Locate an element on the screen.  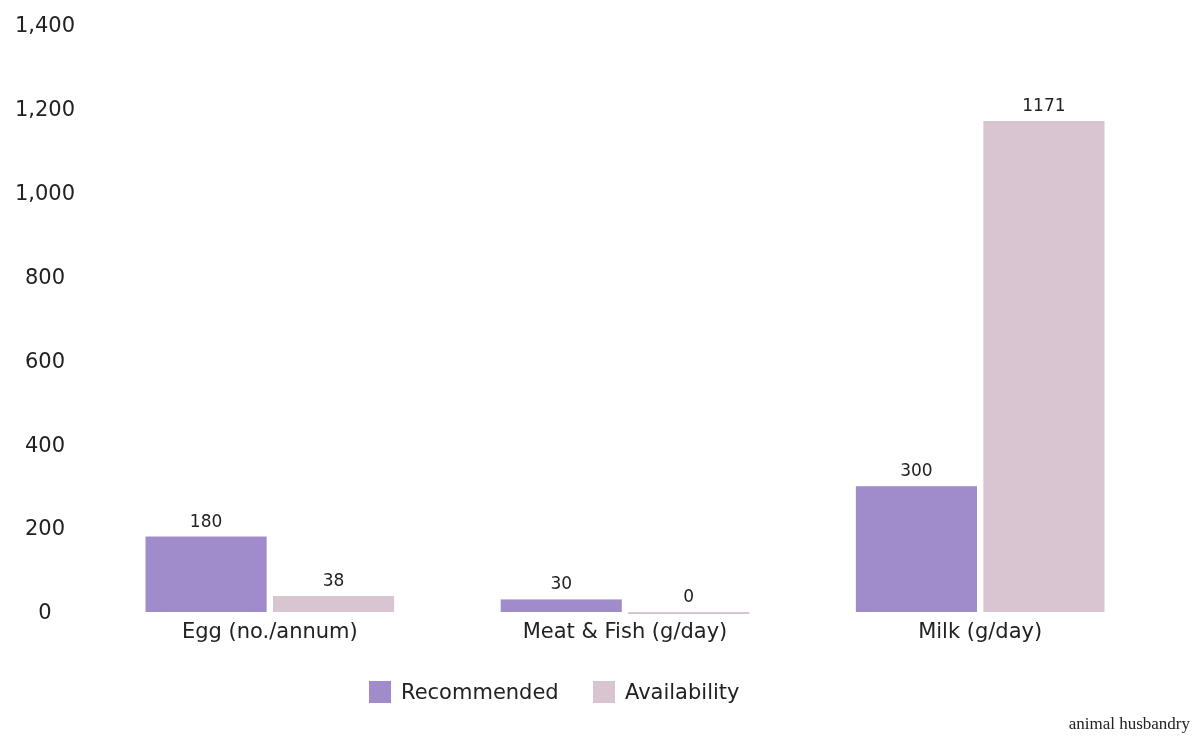
x-tick-label: Egg (no./annum) is located at coordinates (269, 631).